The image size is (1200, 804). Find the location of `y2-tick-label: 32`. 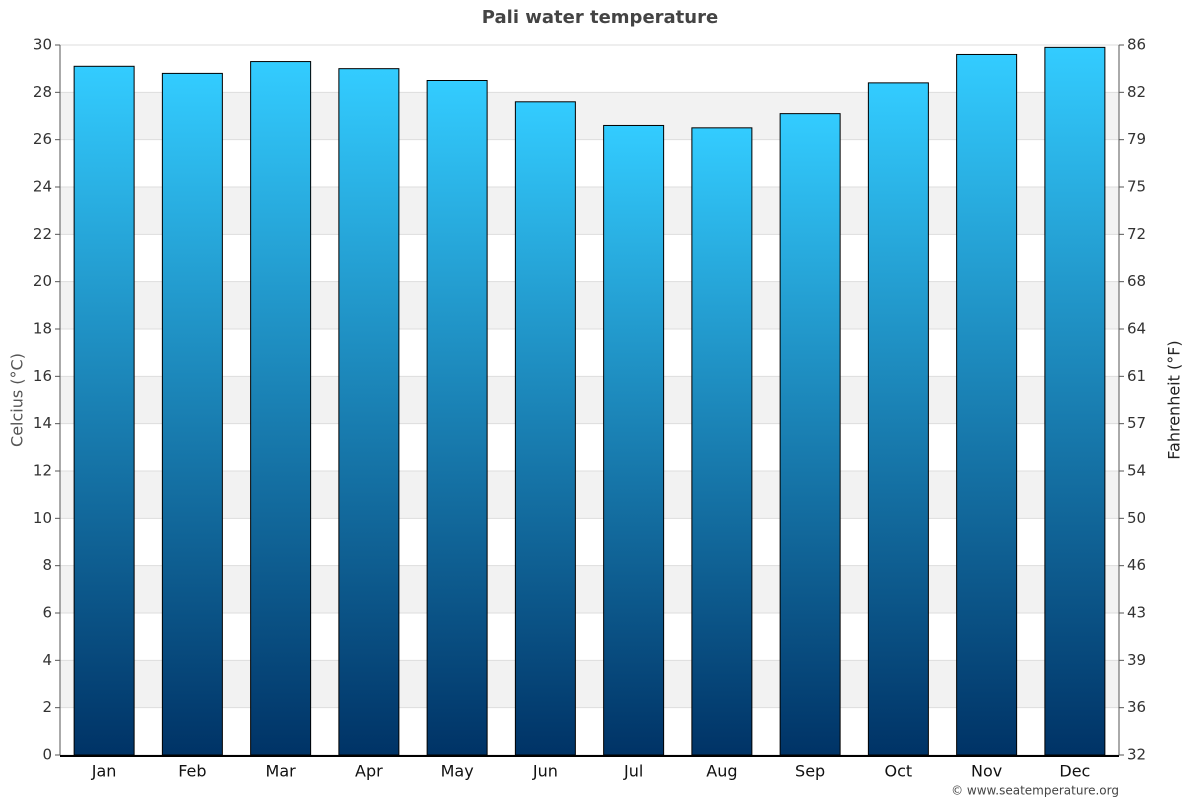

y2-tick-label: 32 is located at coordinates (1136, 755).